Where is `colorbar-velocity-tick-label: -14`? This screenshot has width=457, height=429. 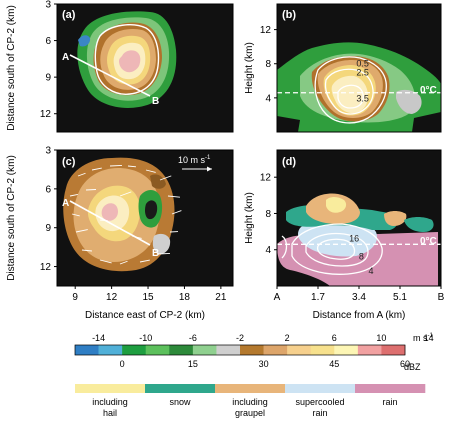
colorbar-velocity-tick-label: -14 is located at coordinates (98, 338).